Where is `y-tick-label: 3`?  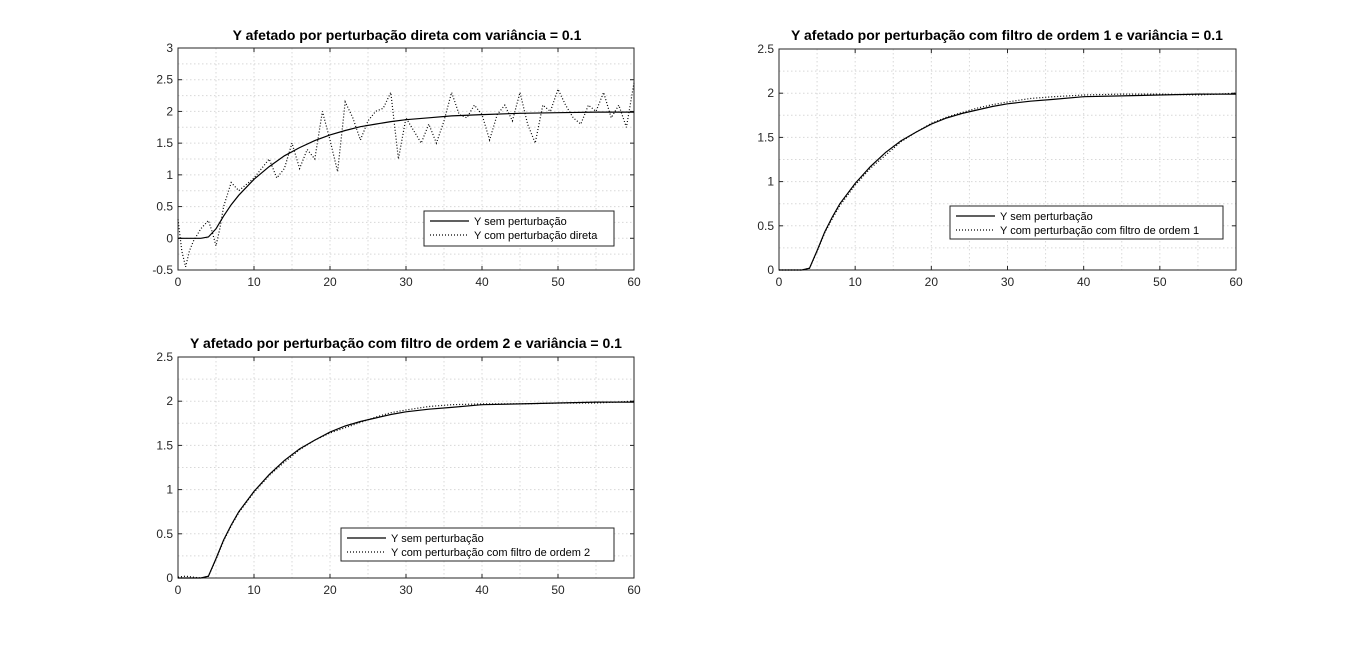
y-tick-label: 3 is located at coordinates (169, 48).